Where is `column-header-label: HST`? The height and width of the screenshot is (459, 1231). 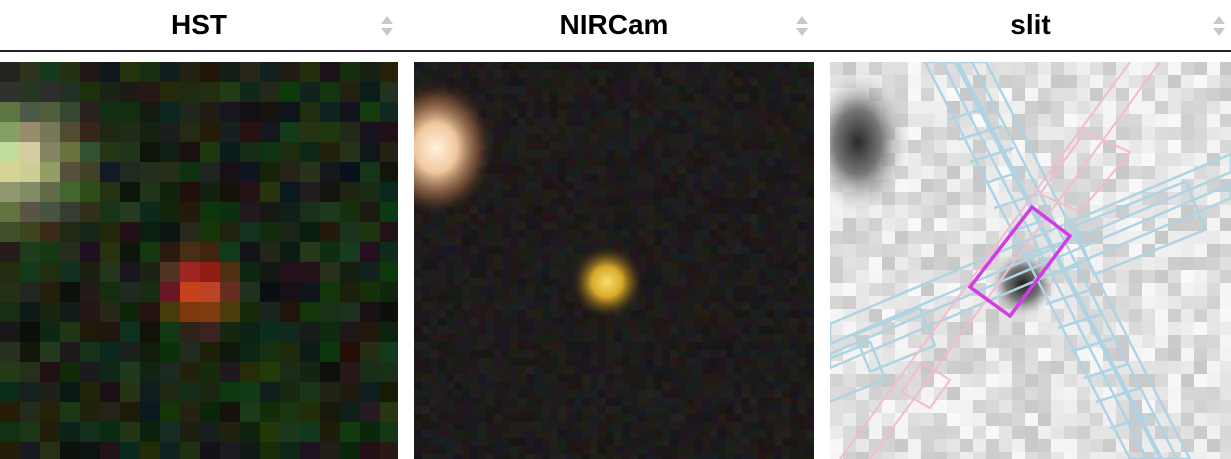 column-header-label: HST is located at coordinates (199, 24).